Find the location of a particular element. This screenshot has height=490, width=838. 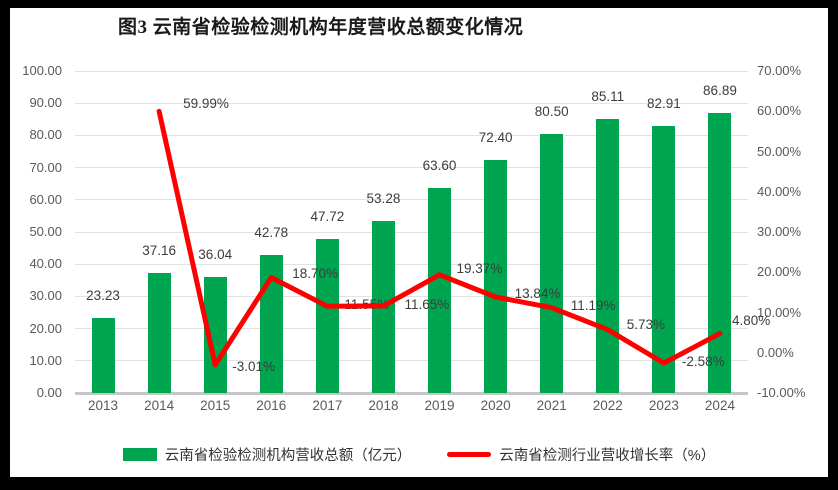

legend-item-revenue: 云南省检验检测机构营收总额（亿元） is located at coordinates (267, 454).